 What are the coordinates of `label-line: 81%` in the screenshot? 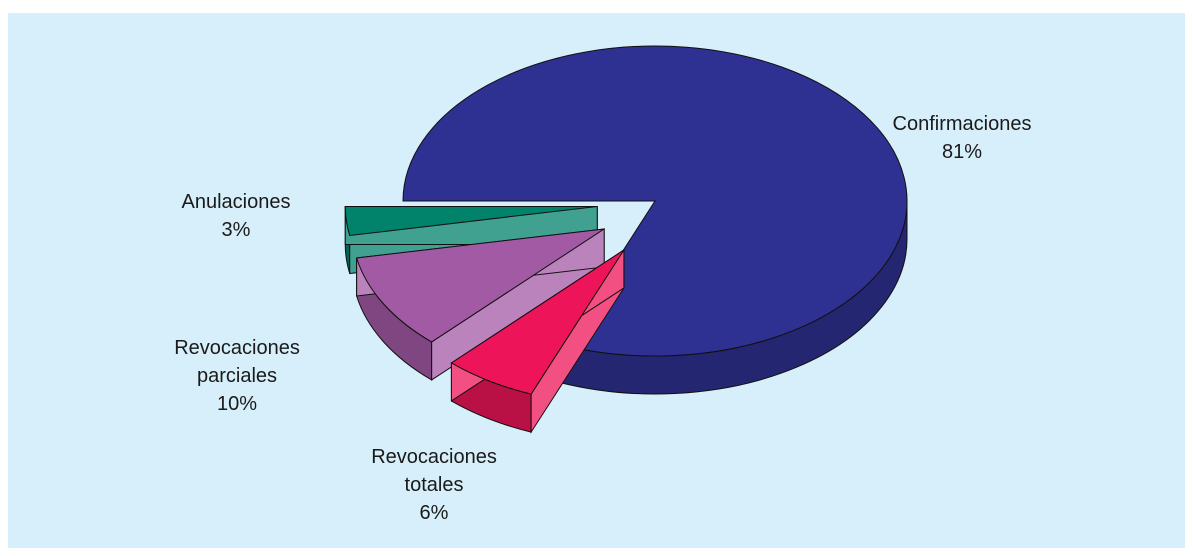 It's located at (962, 152).